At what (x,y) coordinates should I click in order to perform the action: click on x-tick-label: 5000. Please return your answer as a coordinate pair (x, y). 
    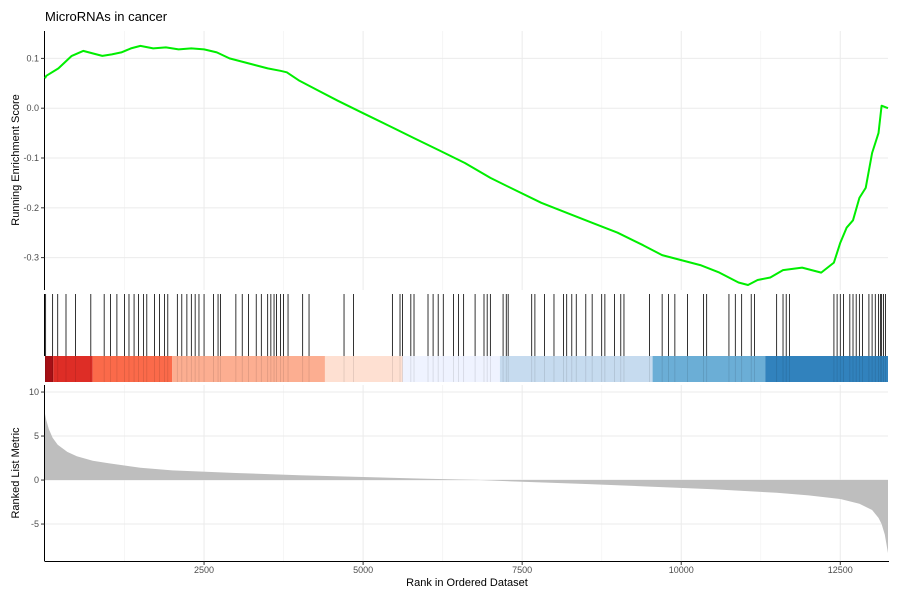
    Looking at the image, I should click on (363, 570).